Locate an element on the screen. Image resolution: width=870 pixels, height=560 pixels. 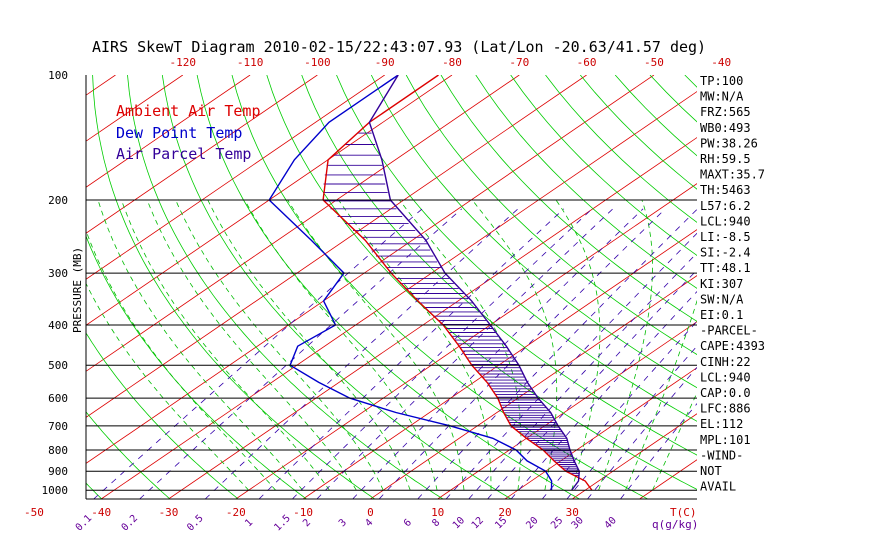
stability-index-text: -PARCEL- is located at coordinates (729, 331).